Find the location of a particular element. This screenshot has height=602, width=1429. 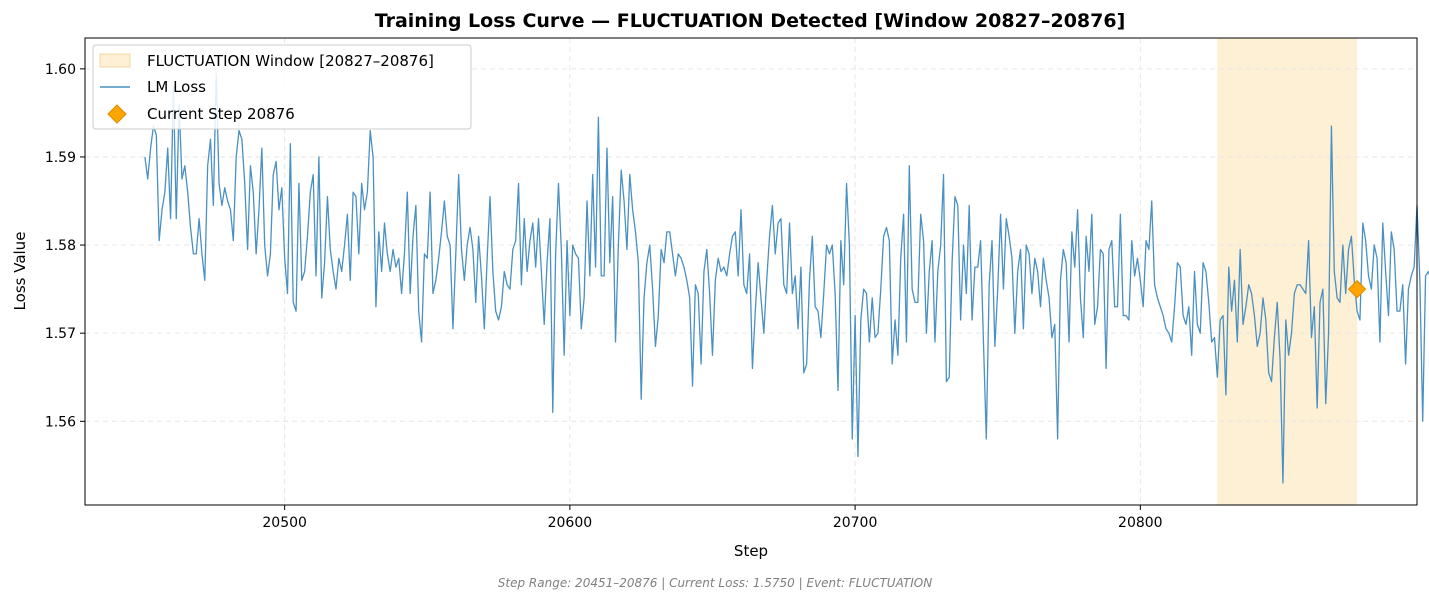

legend-marker-swatch is located at coordinates (117, 114).